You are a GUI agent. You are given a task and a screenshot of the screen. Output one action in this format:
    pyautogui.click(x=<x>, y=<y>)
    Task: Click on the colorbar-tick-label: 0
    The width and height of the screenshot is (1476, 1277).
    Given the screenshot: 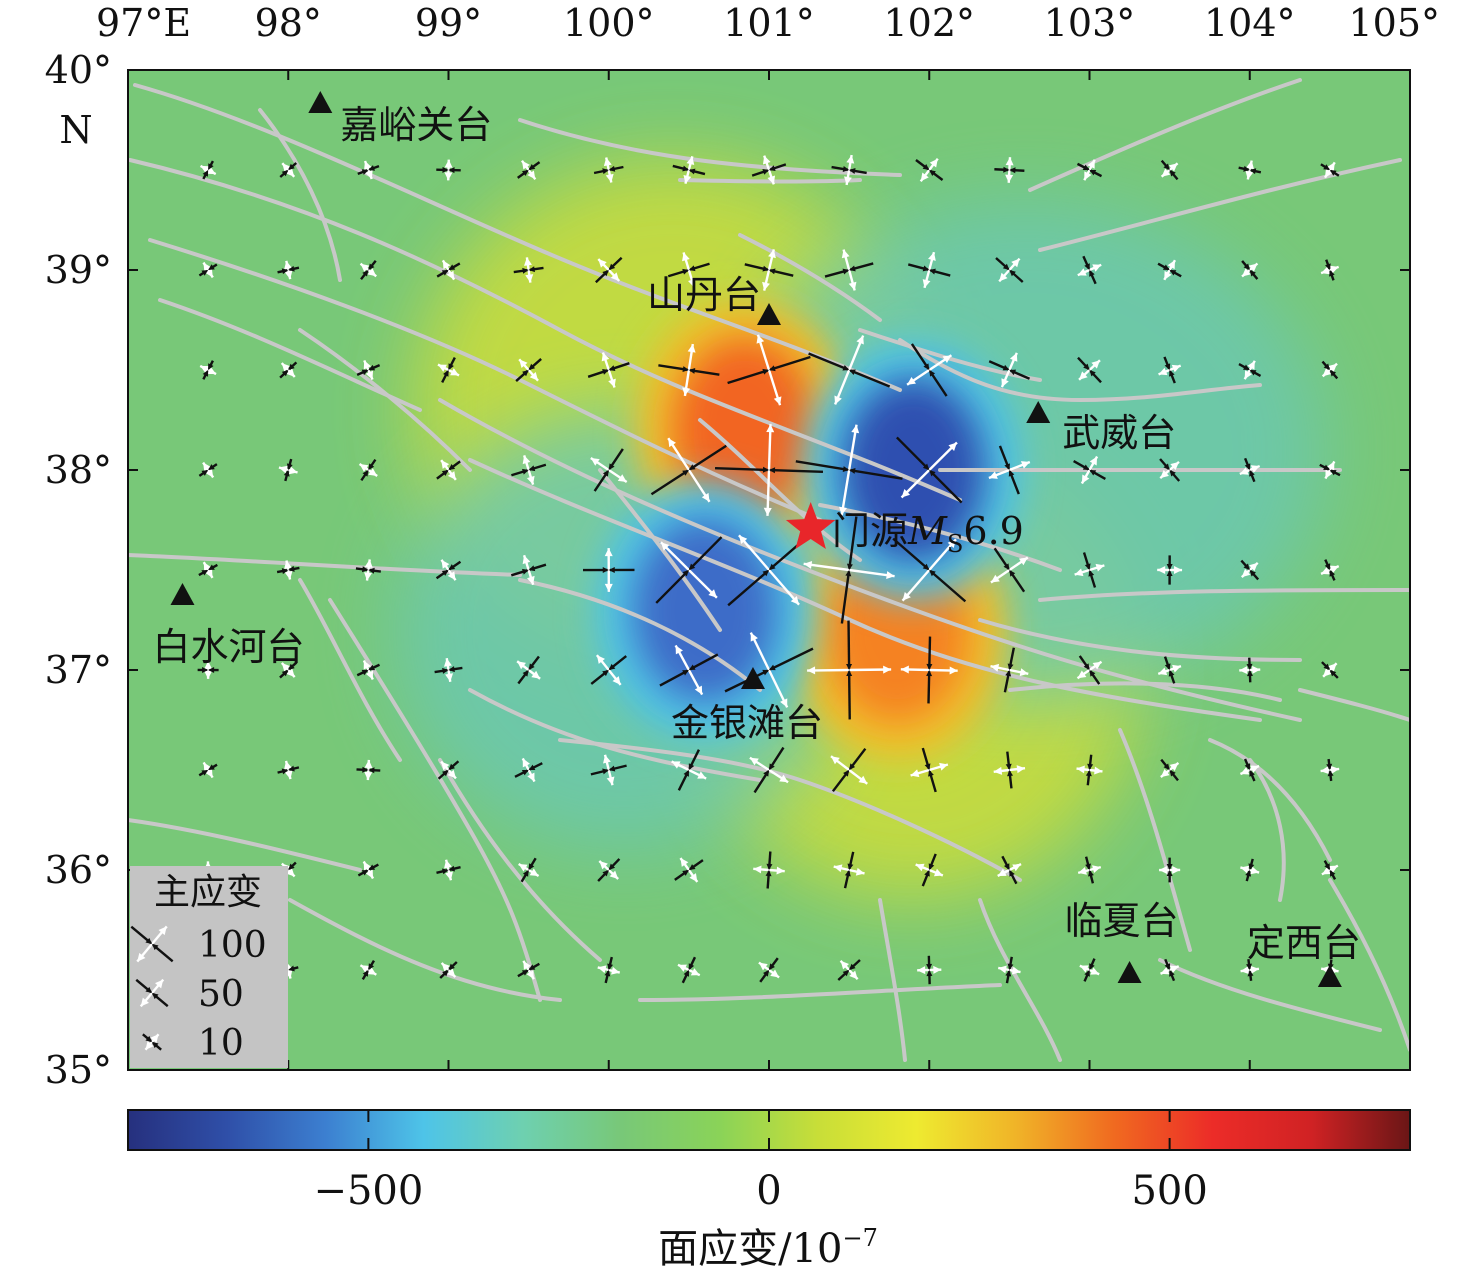 What is the action you would take?
    pyautogui.click(x=768, y=1191)
    